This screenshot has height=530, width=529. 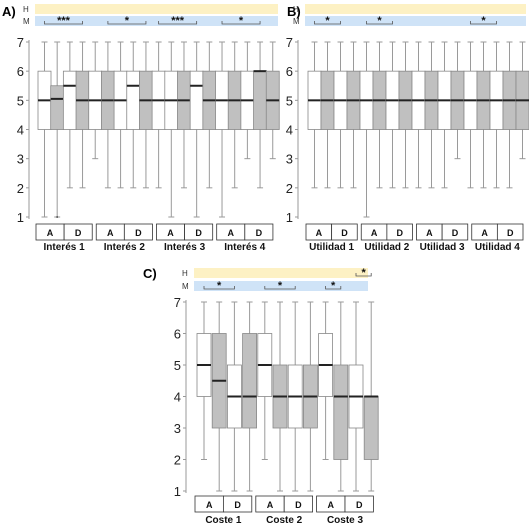 I want to click on panel-label: A), so click(x=9, y=11).